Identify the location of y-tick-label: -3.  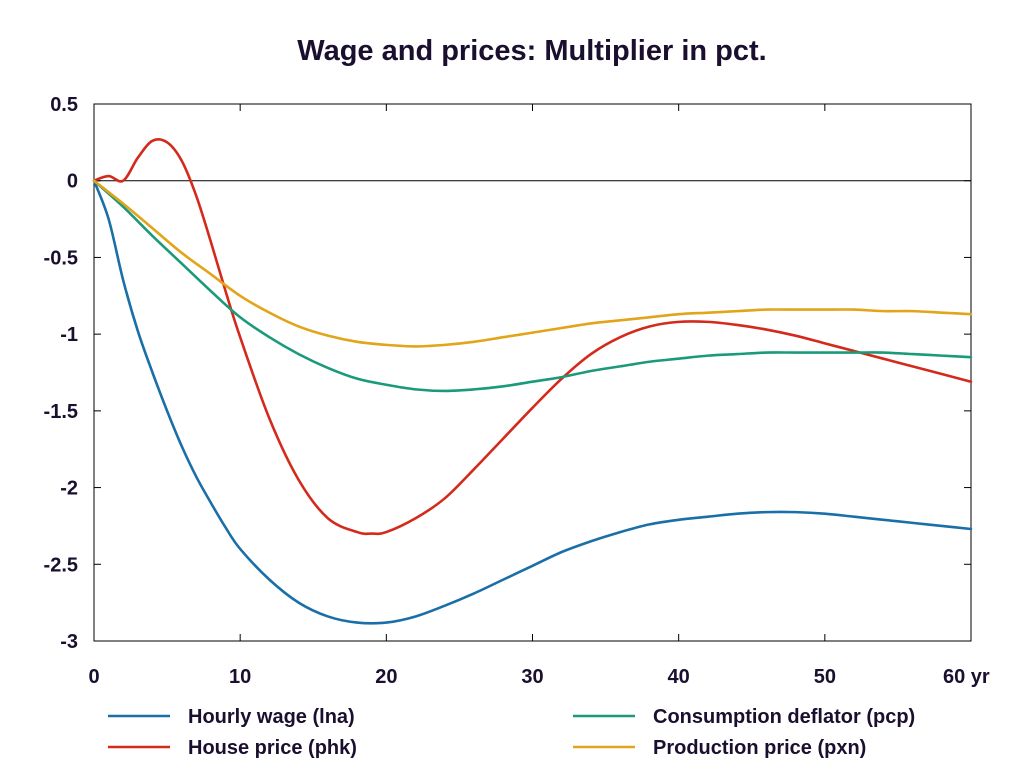
(69, 642).